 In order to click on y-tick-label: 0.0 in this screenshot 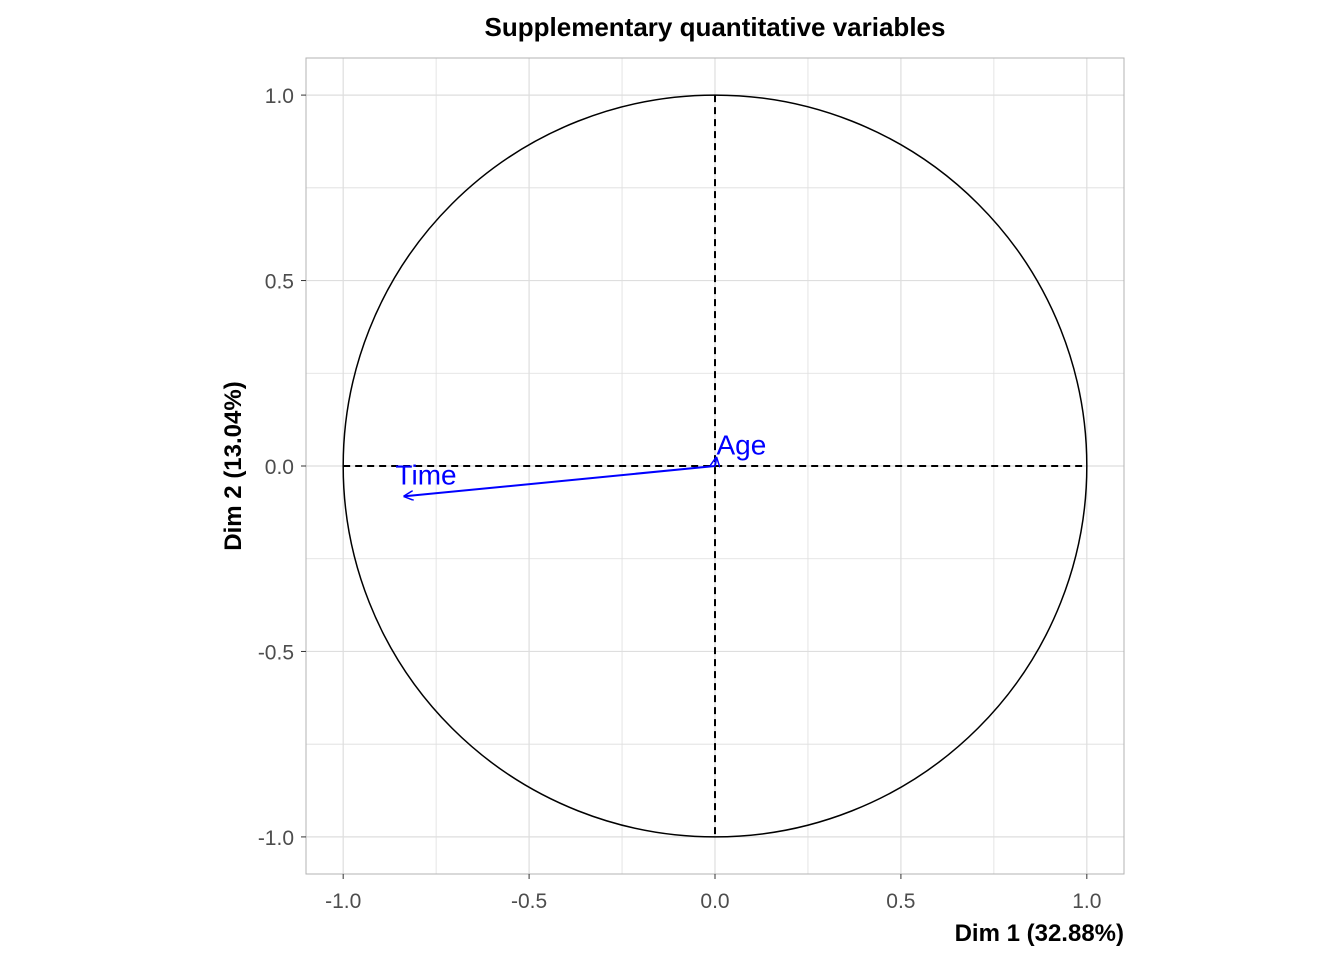, I will do `click(279, 467)`.